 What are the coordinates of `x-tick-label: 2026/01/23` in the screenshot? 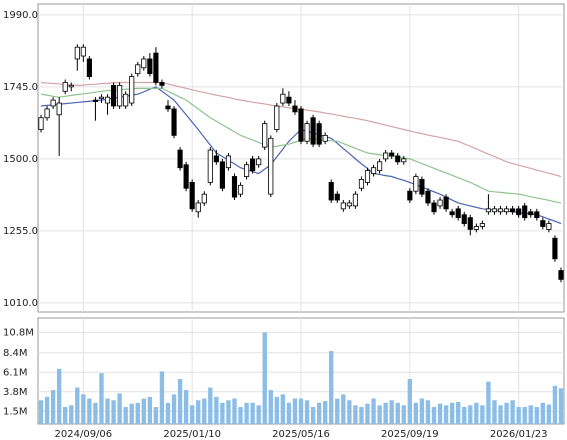 It's located at (519, 434).